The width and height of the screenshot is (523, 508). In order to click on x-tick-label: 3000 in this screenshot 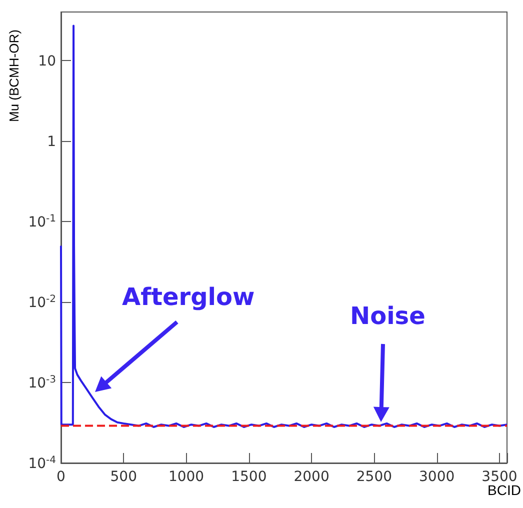, I will do `click(437, 477)`.